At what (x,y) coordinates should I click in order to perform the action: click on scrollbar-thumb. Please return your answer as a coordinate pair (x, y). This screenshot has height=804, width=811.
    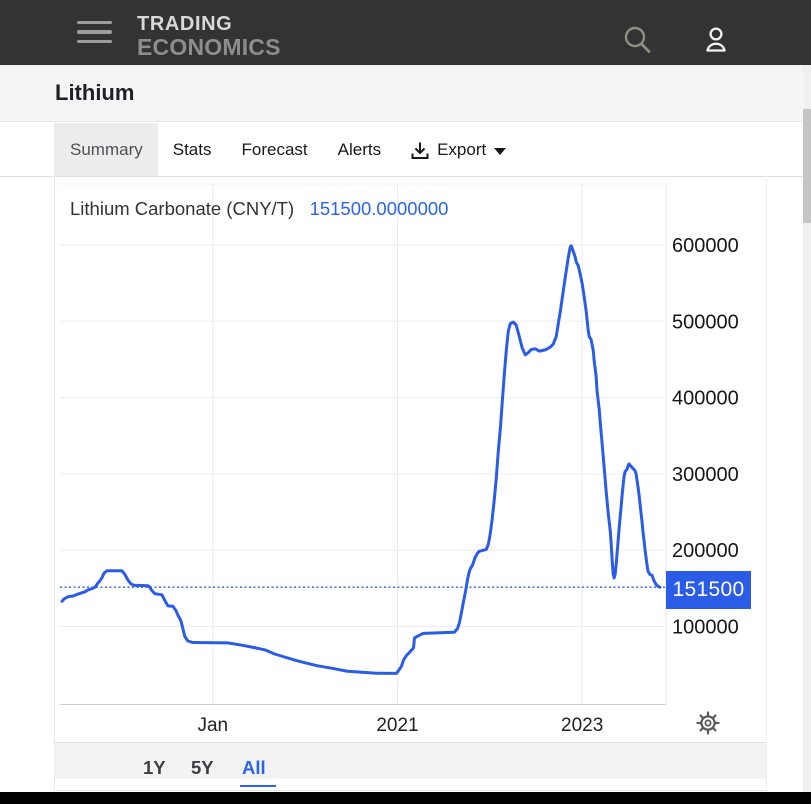
    Looking at the image, I should click on (807, 166).